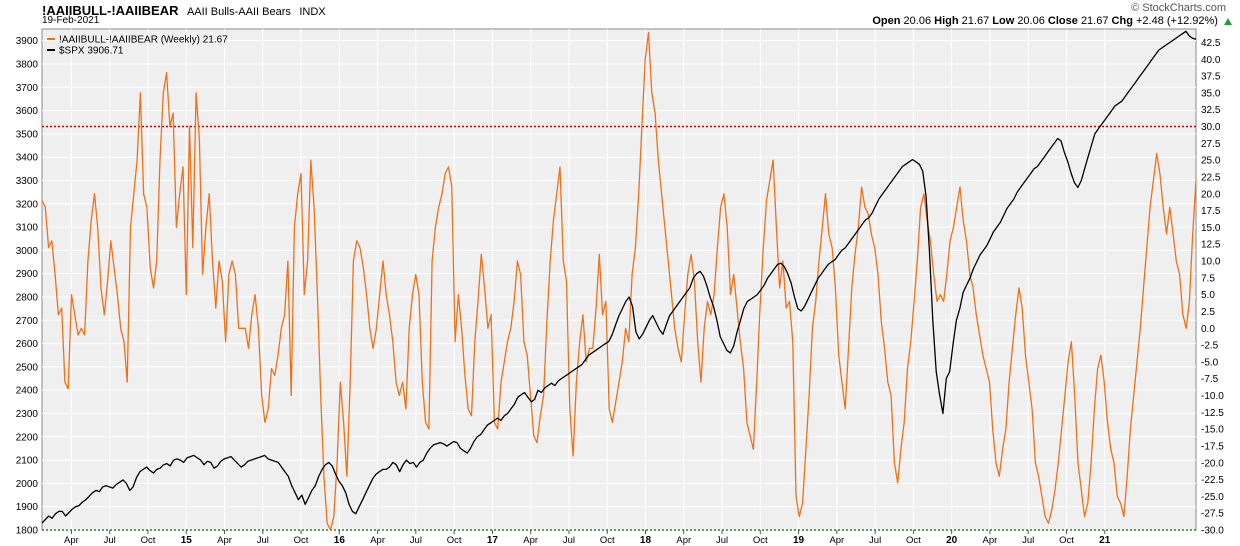  What do you see at coordinates (493, 540) in the screenshot?
I see `x-axis-tick-label: 17` at bounding box center [493, 540].